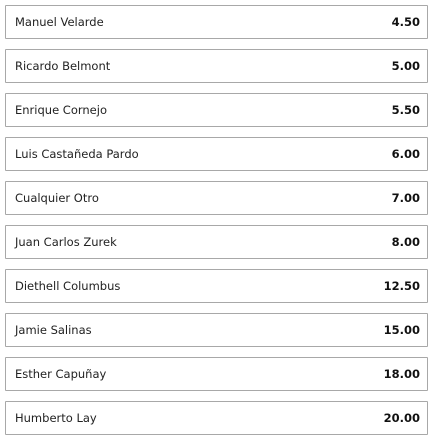 This screenshot has width=433, height=440. What do you see at coordinates (216, 374) in the screenshot?
I see `selection-row: Esther Capuñay 18.00` at bounding box center [216, 374].